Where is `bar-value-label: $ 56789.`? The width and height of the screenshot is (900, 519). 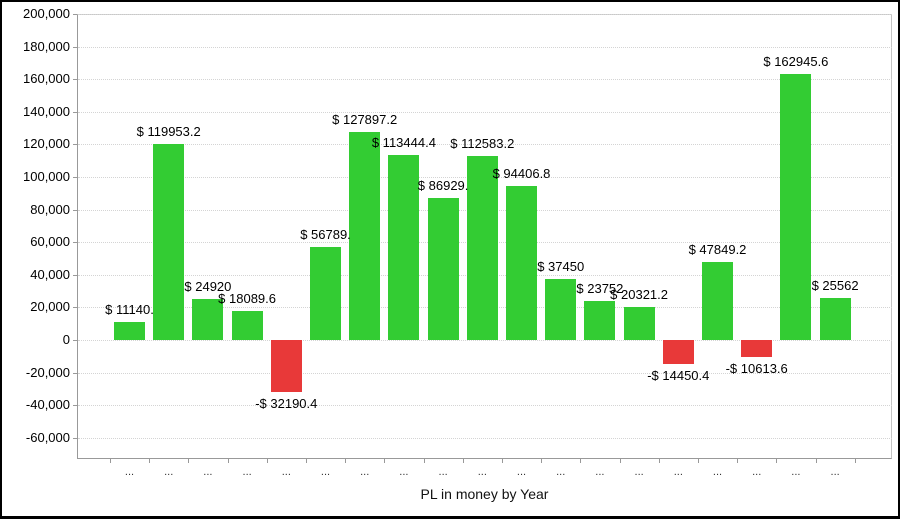 bar-value-label: $ 56789. is located at coordinates (325, 235).